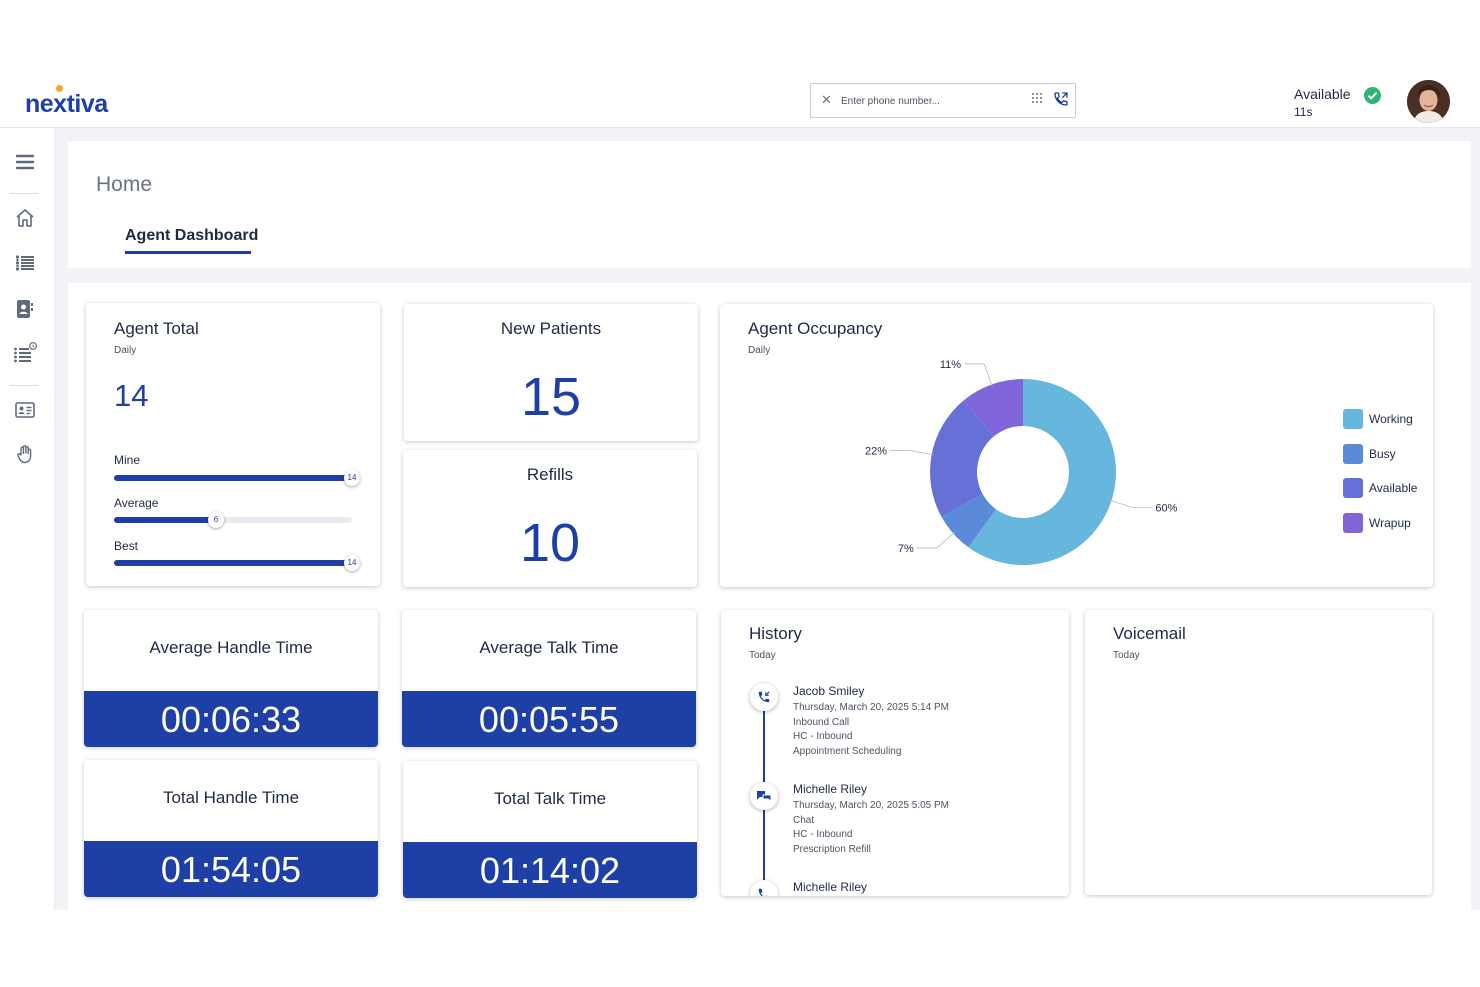 The height and width of the screenshot is (987, 1480). What do you see at coordinates (549, 647) in the screenshot?
I see `card-title: Average Talk Time` at bounding box center [549, 647].